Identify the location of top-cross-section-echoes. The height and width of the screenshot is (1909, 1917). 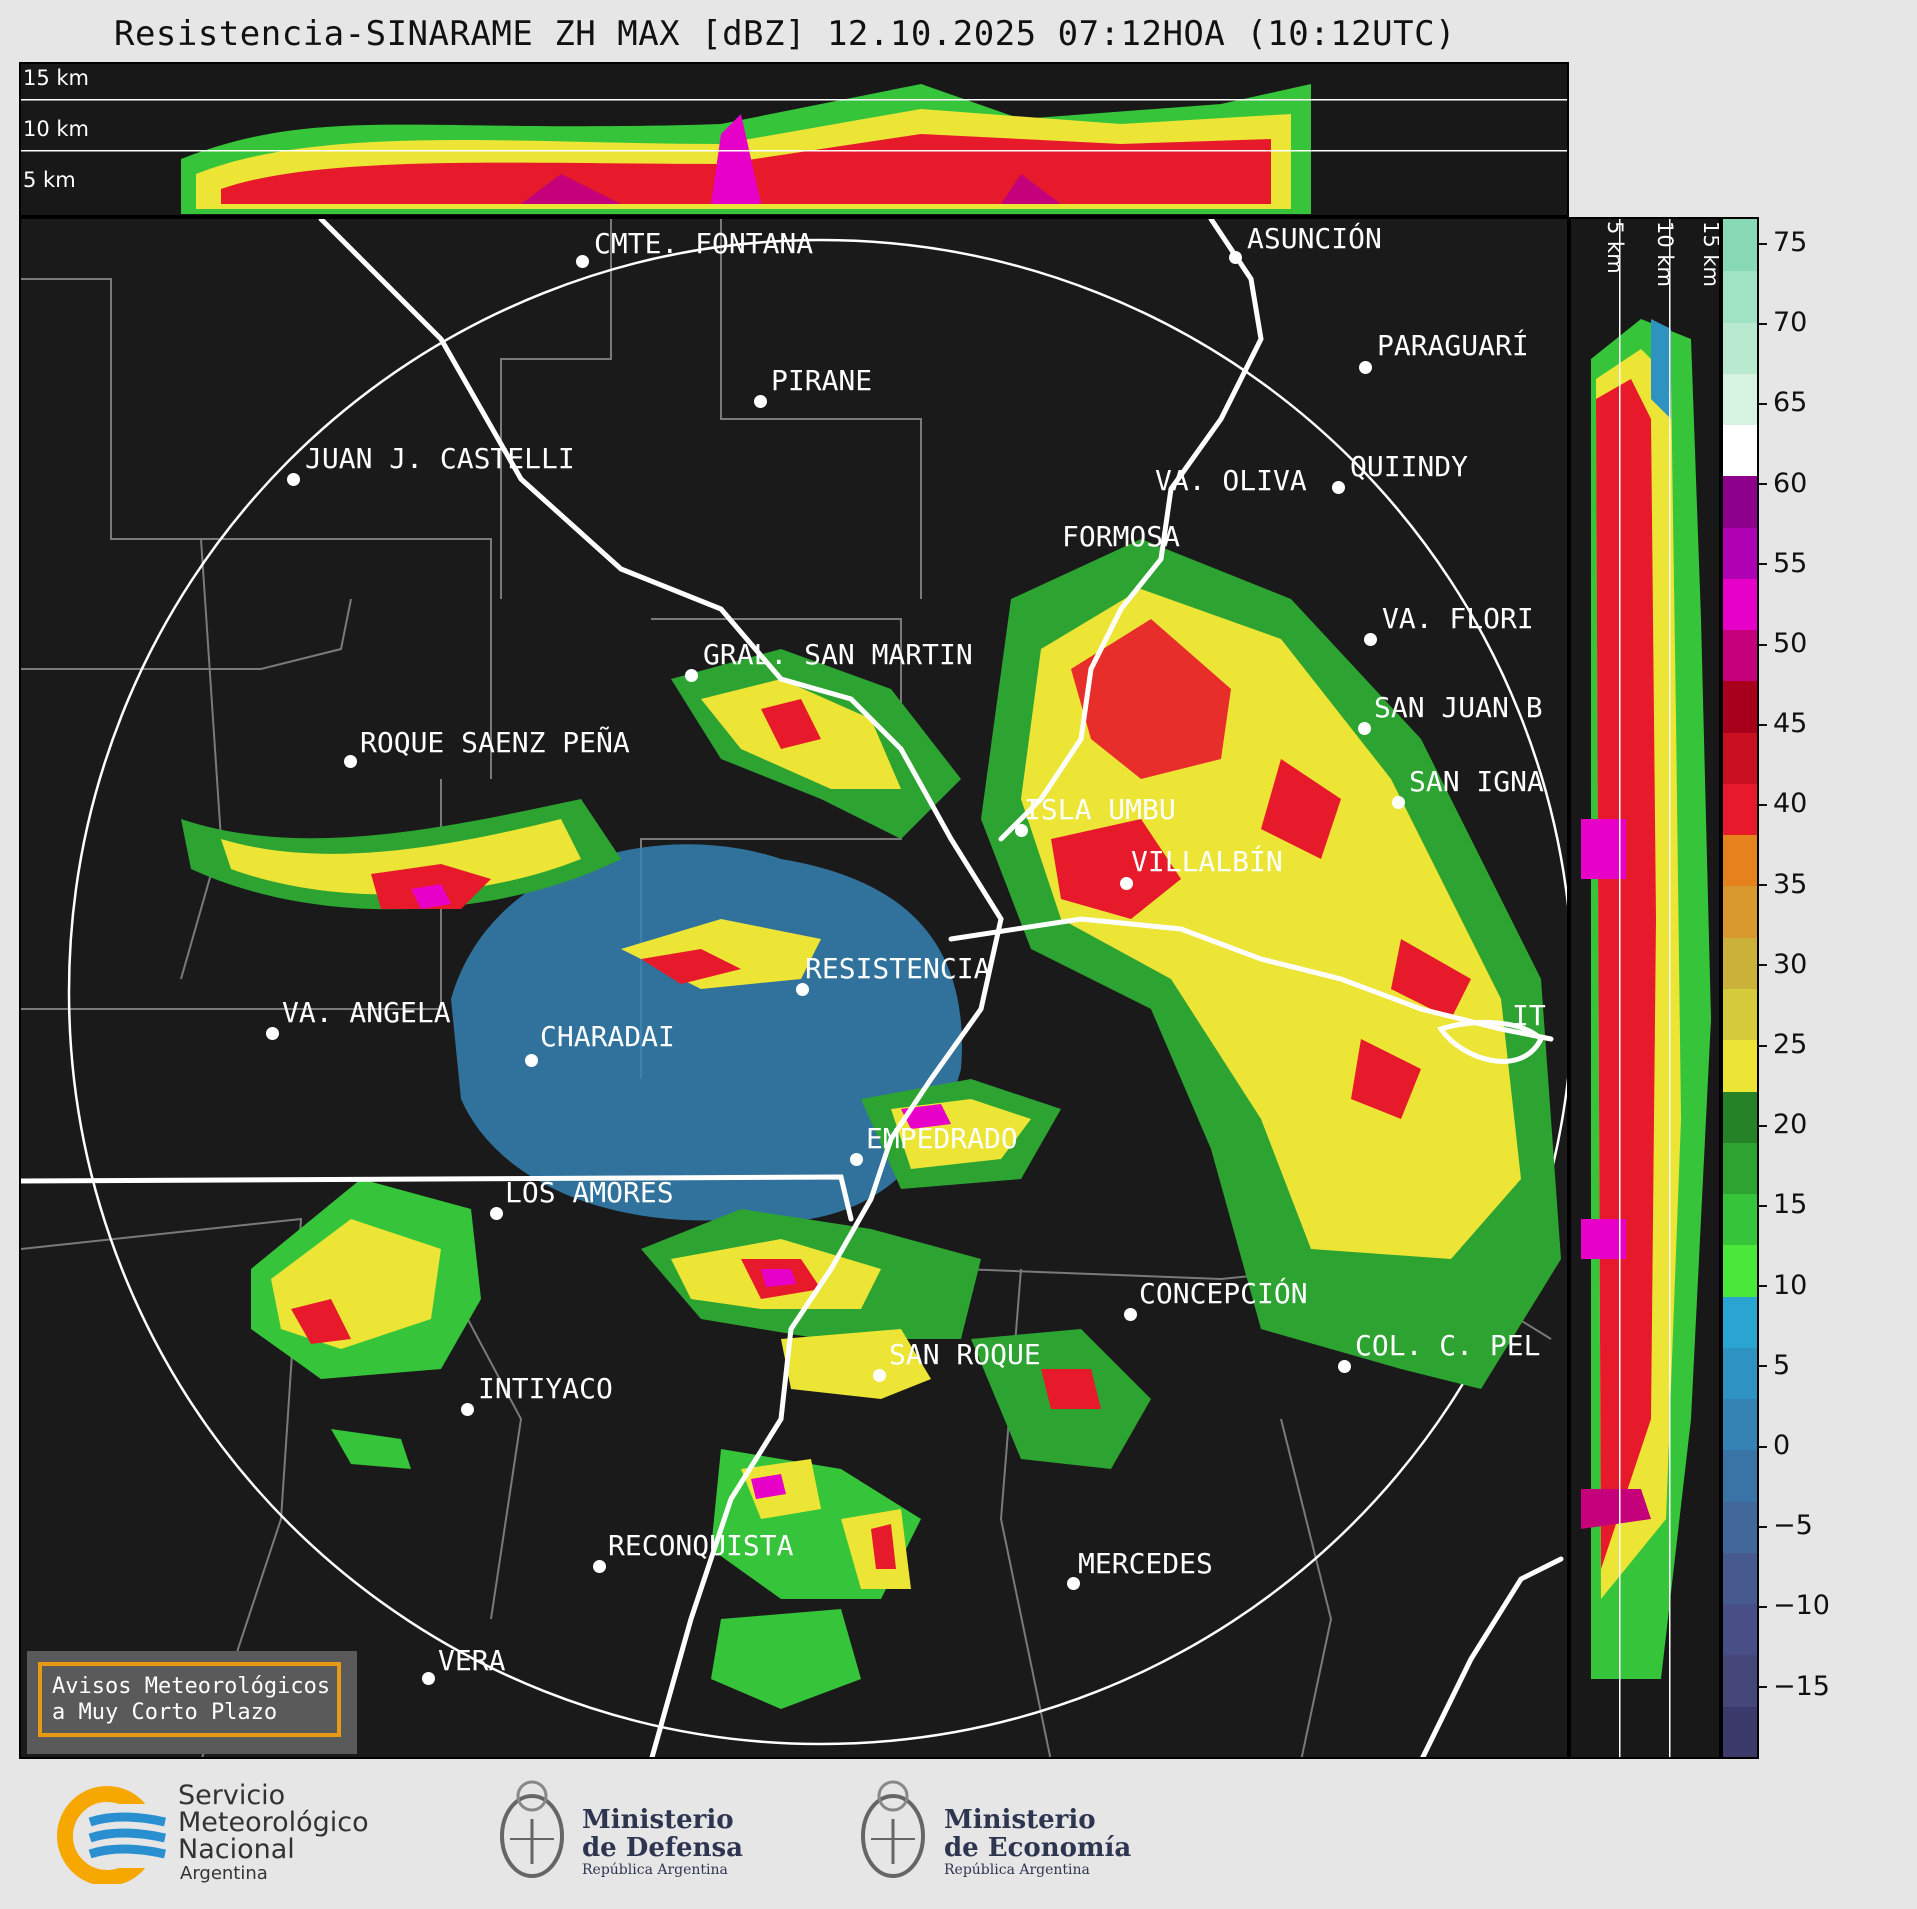
(794, 149).